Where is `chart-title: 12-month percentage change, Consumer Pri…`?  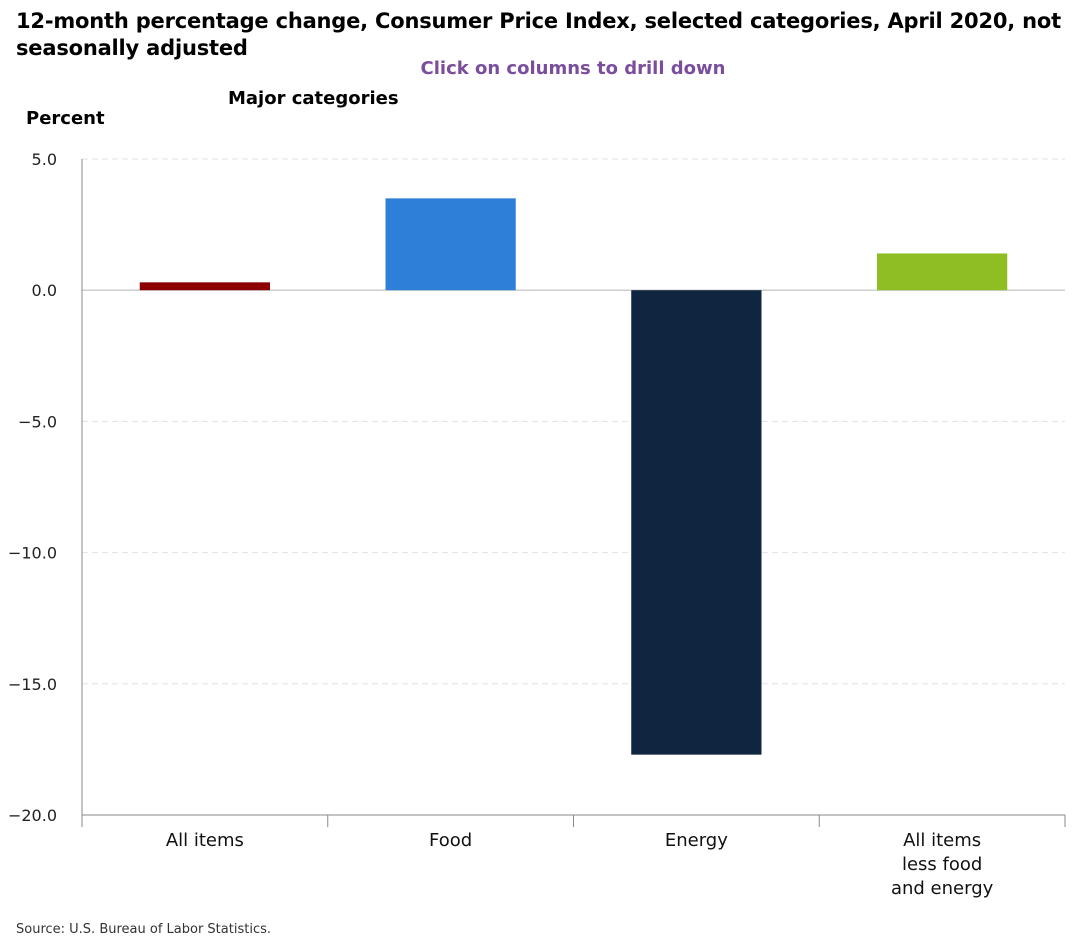 chart-title: 12-month percentage change, Consumer Pri… is located at coordinates (539, 34).